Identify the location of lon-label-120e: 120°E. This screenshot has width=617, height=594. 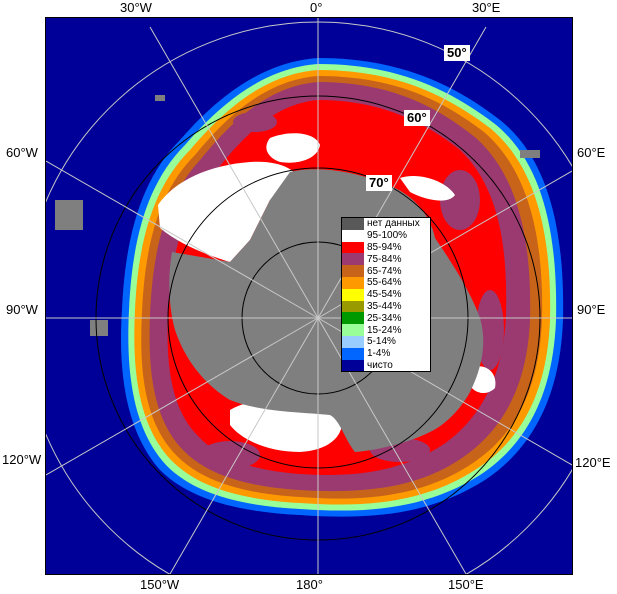
(593, 462).